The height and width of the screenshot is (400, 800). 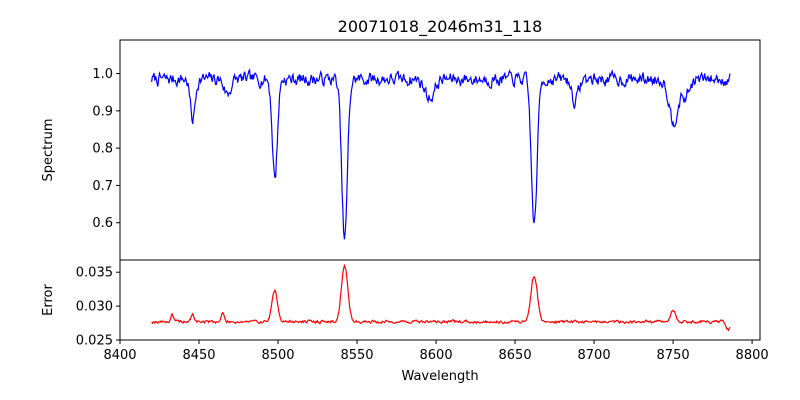 I want to click on x-tick-label: 8750, so click(x=673, y=355).